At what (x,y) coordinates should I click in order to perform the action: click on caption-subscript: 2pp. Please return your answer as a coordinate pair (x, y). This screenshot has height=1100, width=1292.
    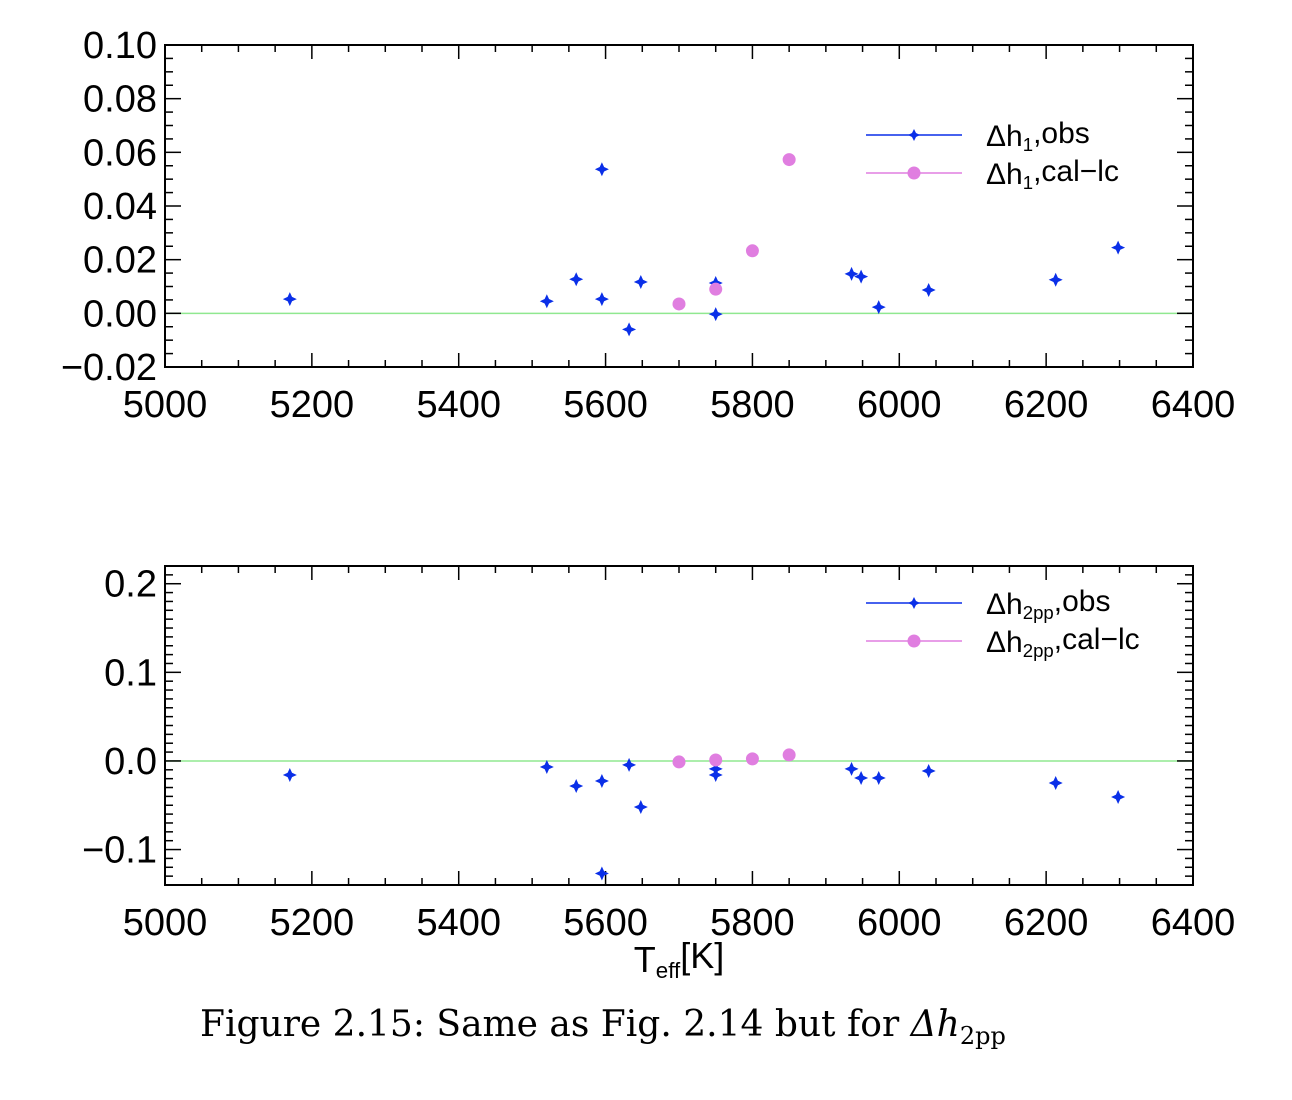
    Looking at the image, I should click on (982, 1036).